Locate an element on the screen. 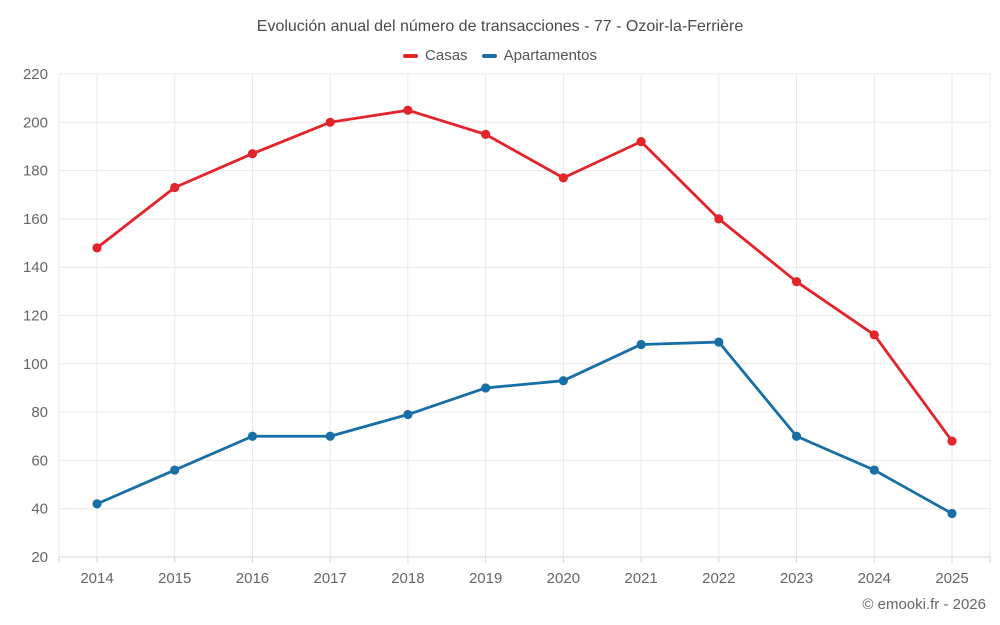 This screenshot has height=625, width=1000. y-tick-label: 160 is located at coordinates (35, 219).